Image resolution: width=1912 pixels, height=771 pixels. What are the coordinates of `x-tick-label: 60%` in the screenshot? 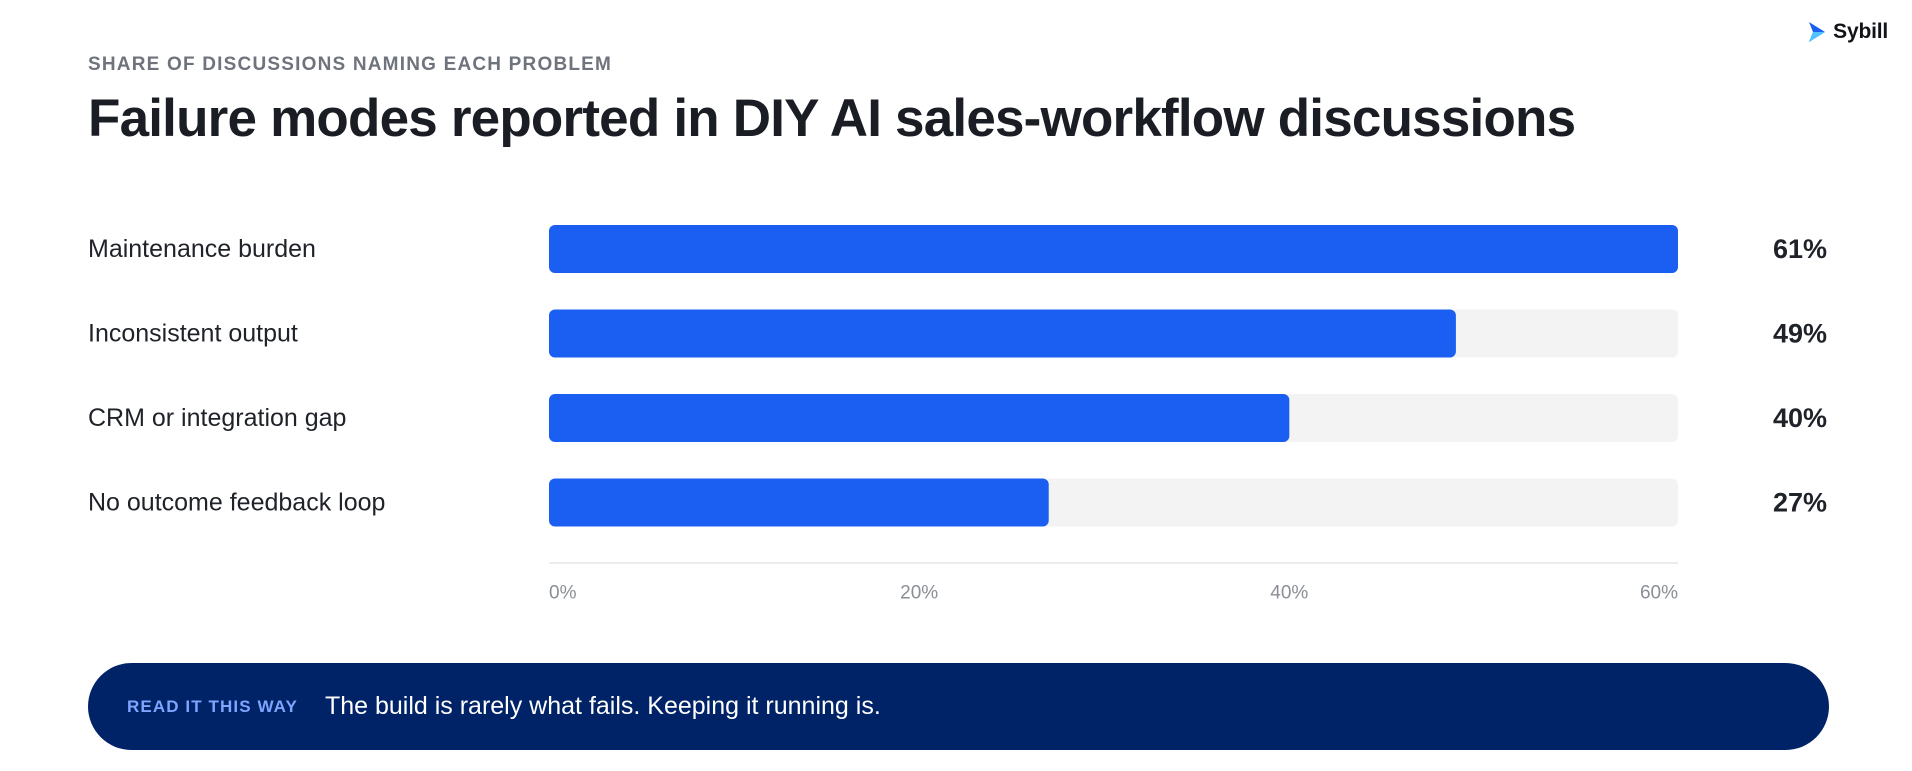 It's located at (1659, 593).